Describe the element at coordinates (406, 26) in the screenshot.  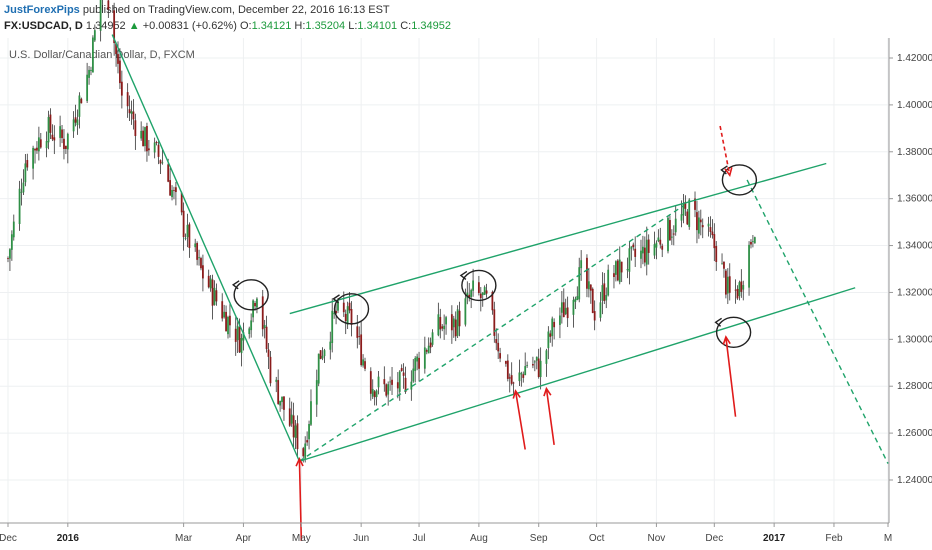
I see `close-label: C:` at that location.